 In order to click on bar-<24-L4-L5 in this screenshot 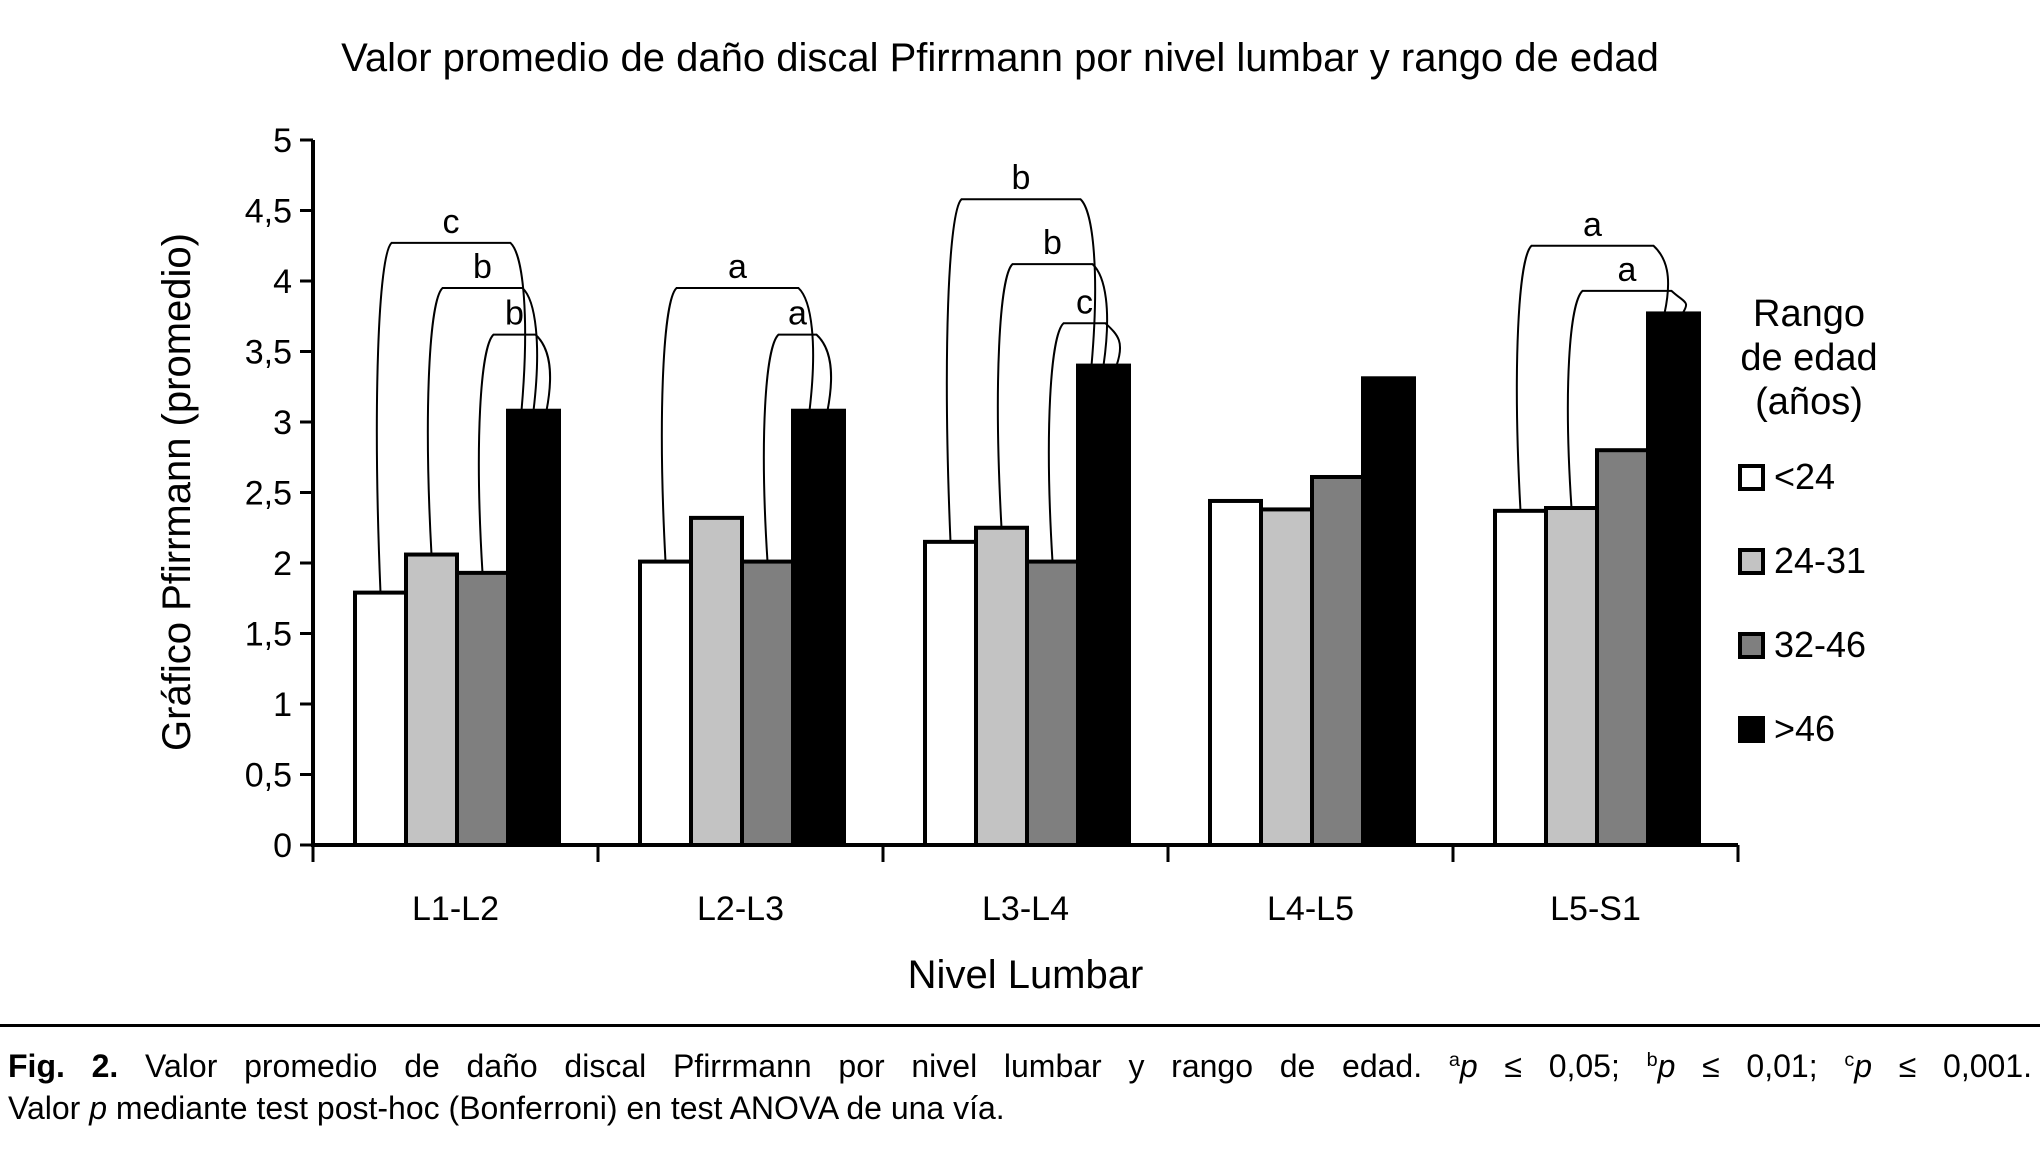, I will do `click(1235, 672)`.